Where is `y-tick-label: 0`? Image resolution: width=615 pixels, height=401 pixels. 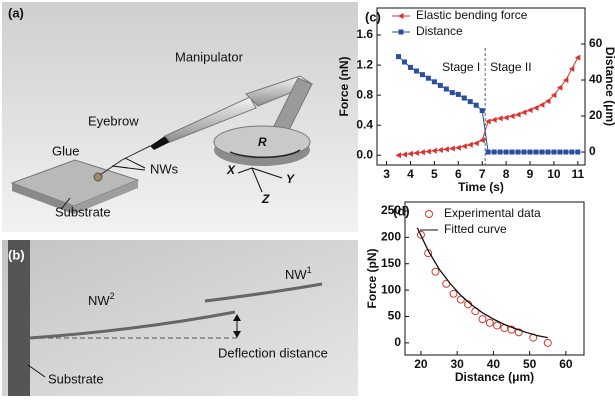
y-tick-label: 0 is located at coordinates (397, 342).